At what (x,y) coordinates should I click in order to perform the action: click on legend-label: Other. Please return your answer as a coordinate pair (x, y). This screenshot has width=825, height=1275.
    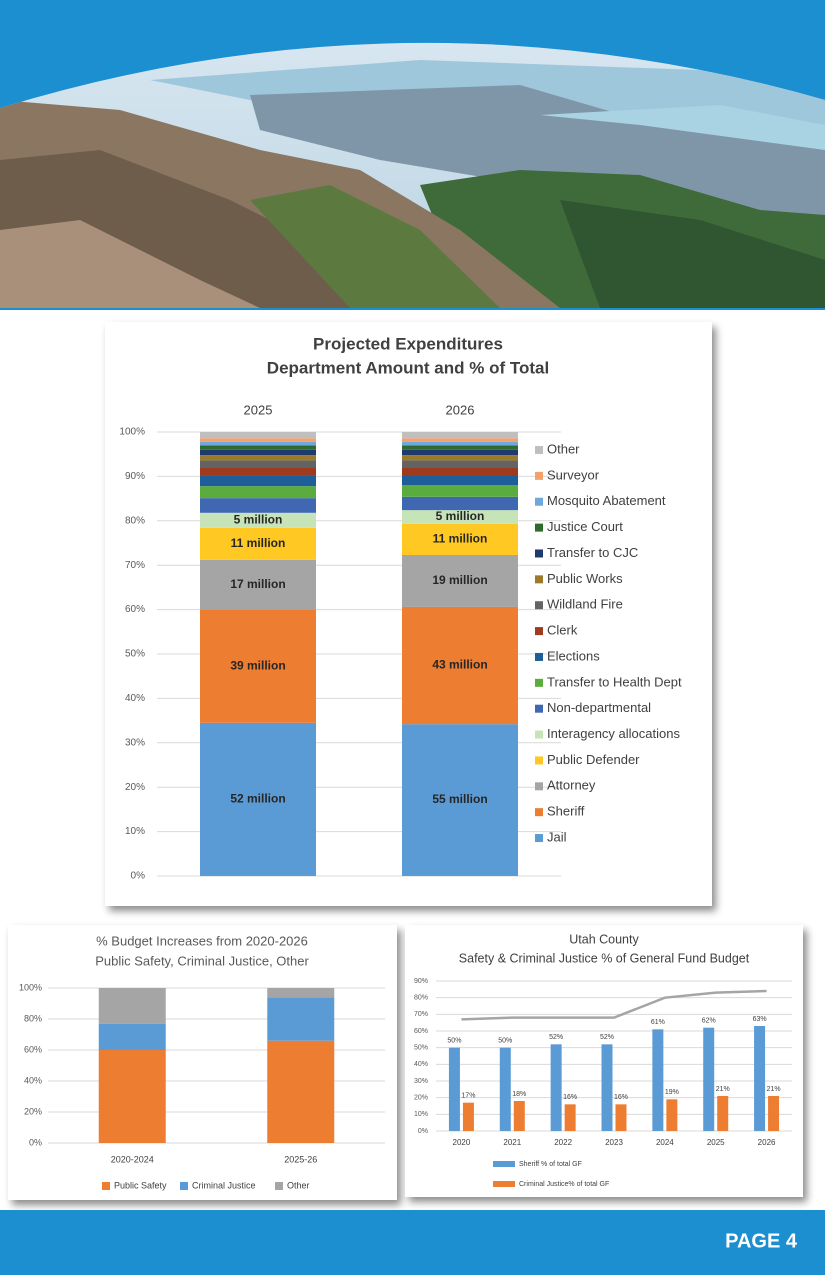
    Looking at the image, I should click on (563, 448).